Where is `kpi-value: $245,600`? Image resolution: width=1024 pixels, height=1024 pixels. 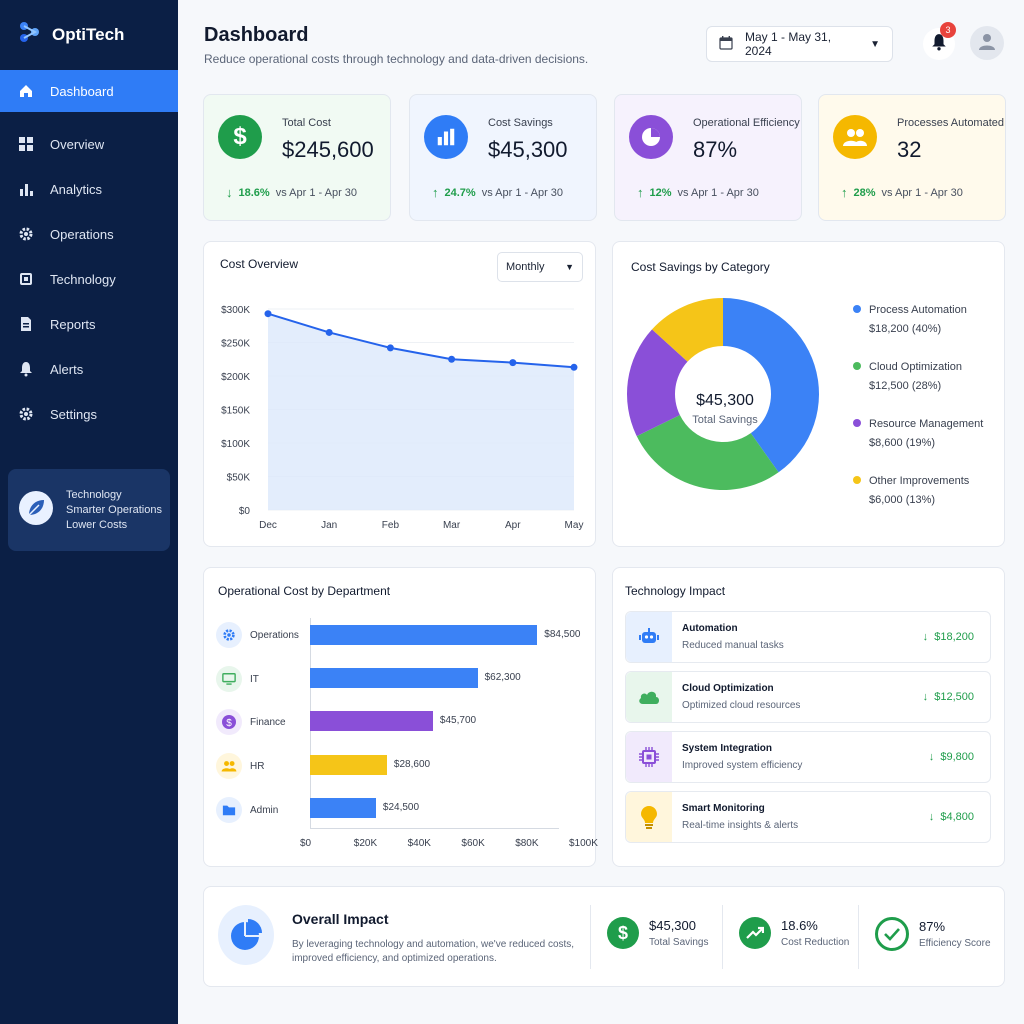 kpi-value: $245,600 is located at coordinates (328, 149).